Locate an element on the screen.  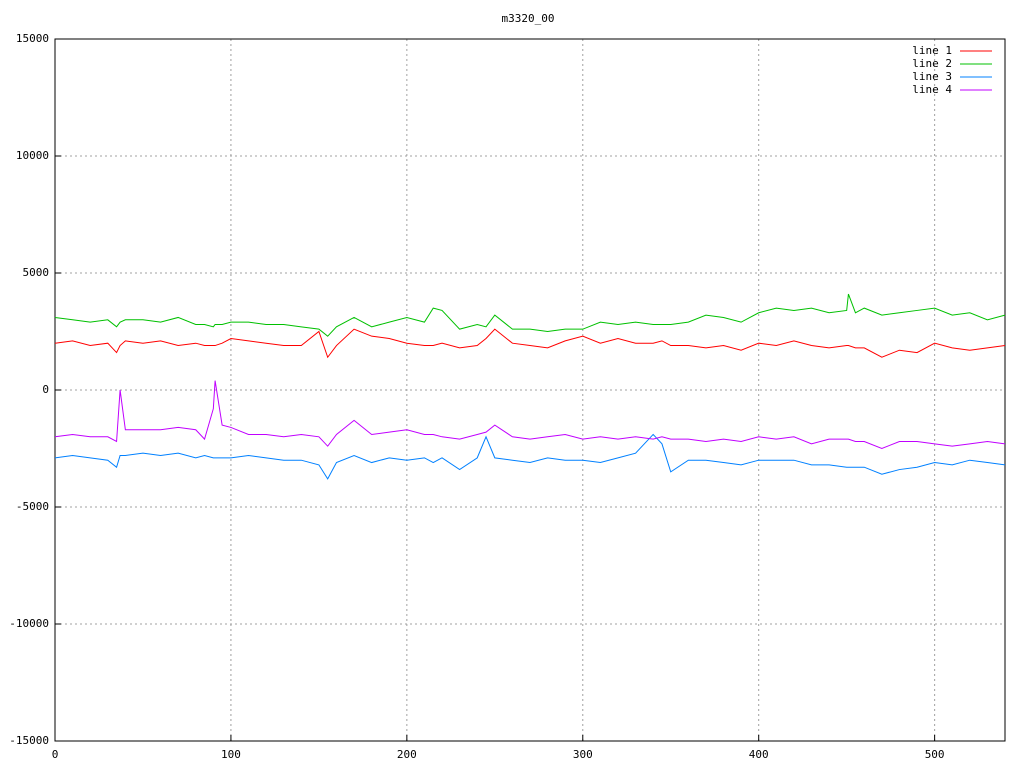
x-tick-label: 0 is located at coordinates (55, 754).